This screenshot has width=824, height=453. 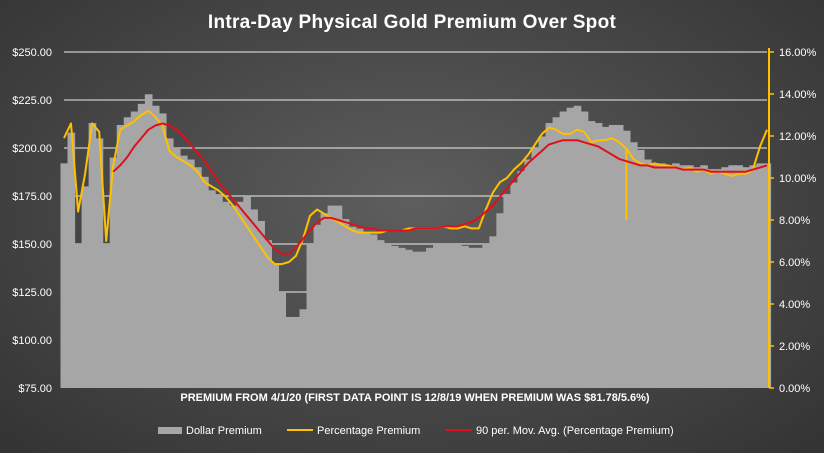 I want to click on left-tick-label: $250.00, so click(x=32, y=53).